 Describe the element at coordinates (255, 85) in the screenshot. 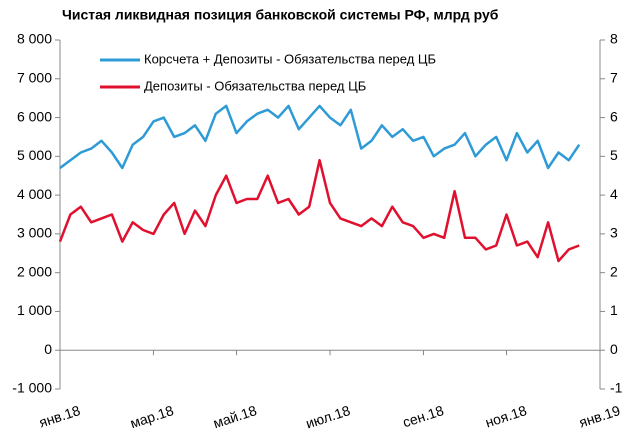

I see `legend-label: Депозиты - Обязательства перед ЦБ` at that location.